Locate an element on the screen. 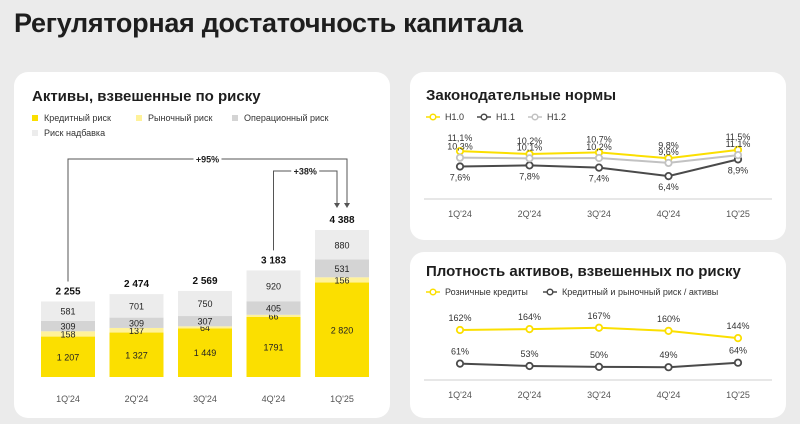 Image resolution: width=800 pixels, height=424 pixels. bar-label-market-1: 137 is located at coordinates (136, 331).